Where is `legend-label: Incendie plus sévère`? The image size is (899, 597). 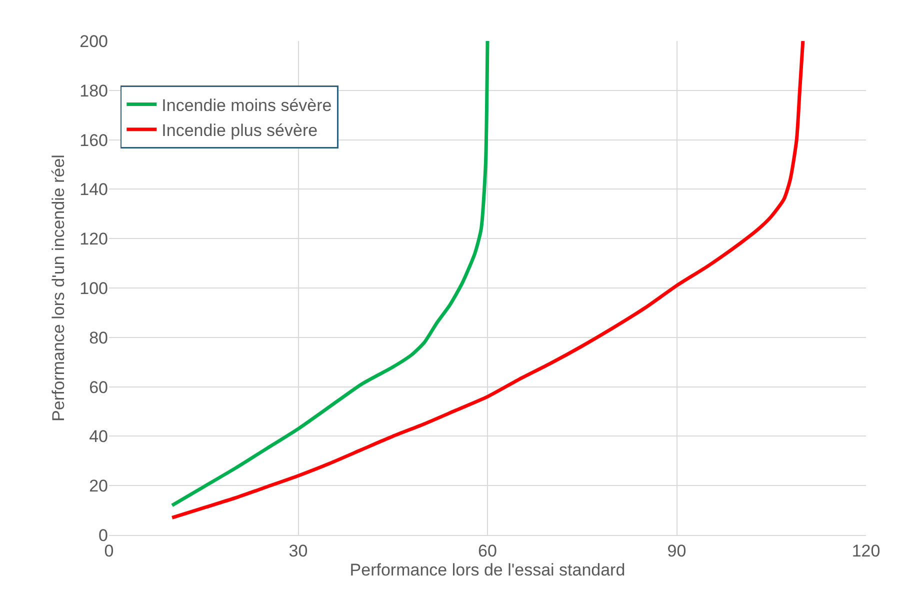 legend-label: Incendie plus sévère is located at coordinates (240, 130).